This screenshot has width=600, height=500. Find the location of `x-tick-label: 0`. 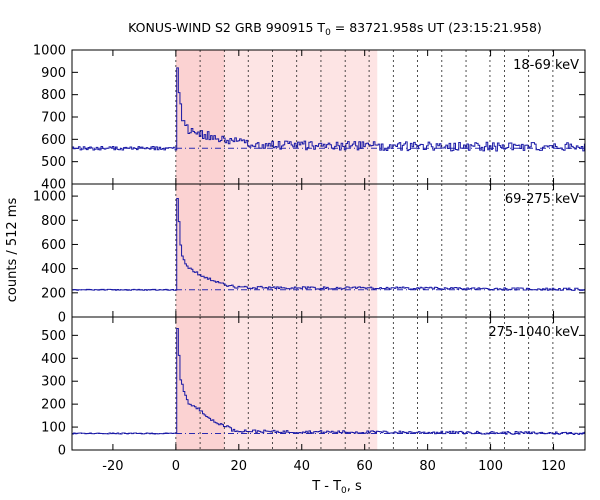

x-tick-label: 0 is located at coordinates (176, 466).